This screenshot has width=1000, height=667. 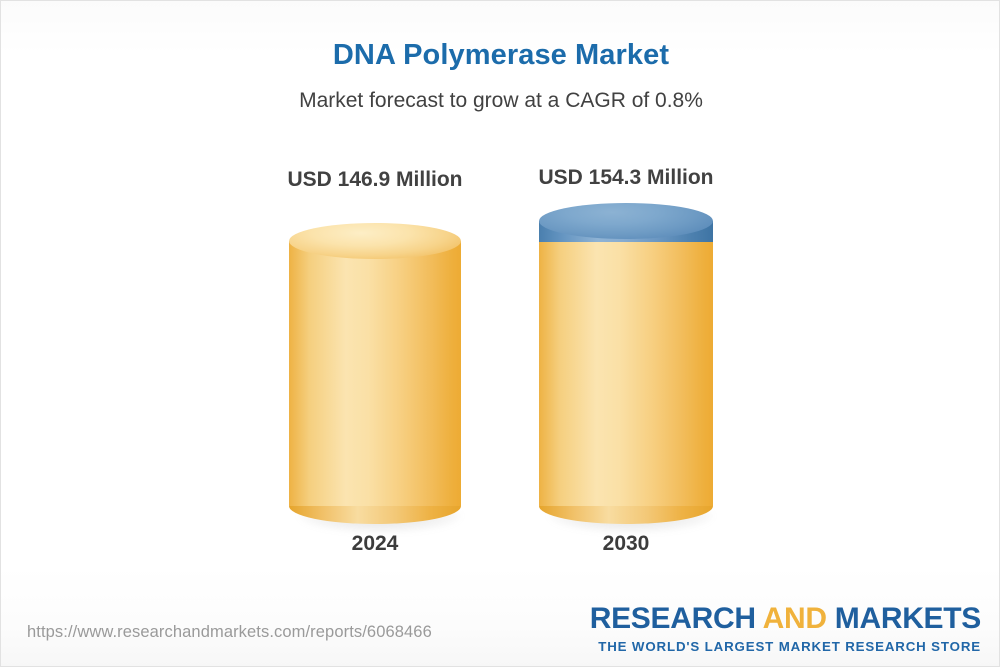 I want to click on bar-body-gold-2024, so click(x=375, y=373).